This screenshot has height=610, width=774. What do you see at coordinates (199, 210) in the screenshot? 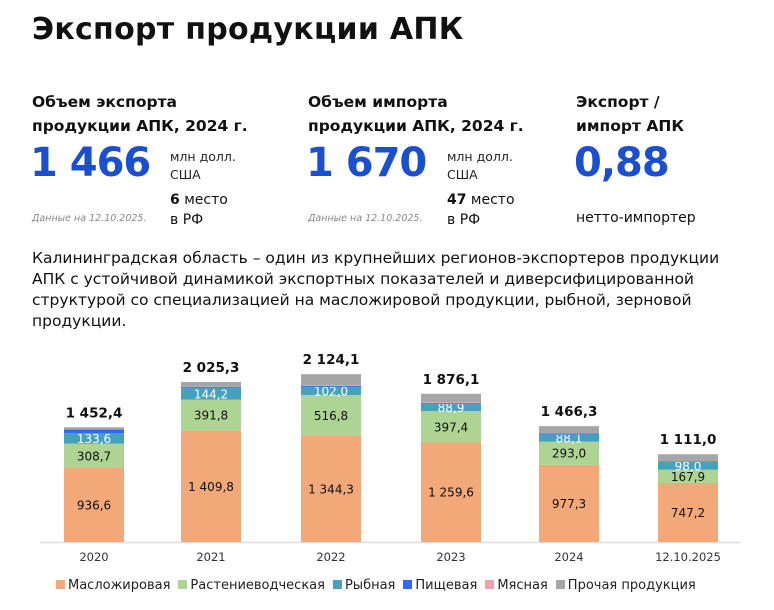
I see `kpi-rank: 6 место в РФ` at bounding box center [199, 210].